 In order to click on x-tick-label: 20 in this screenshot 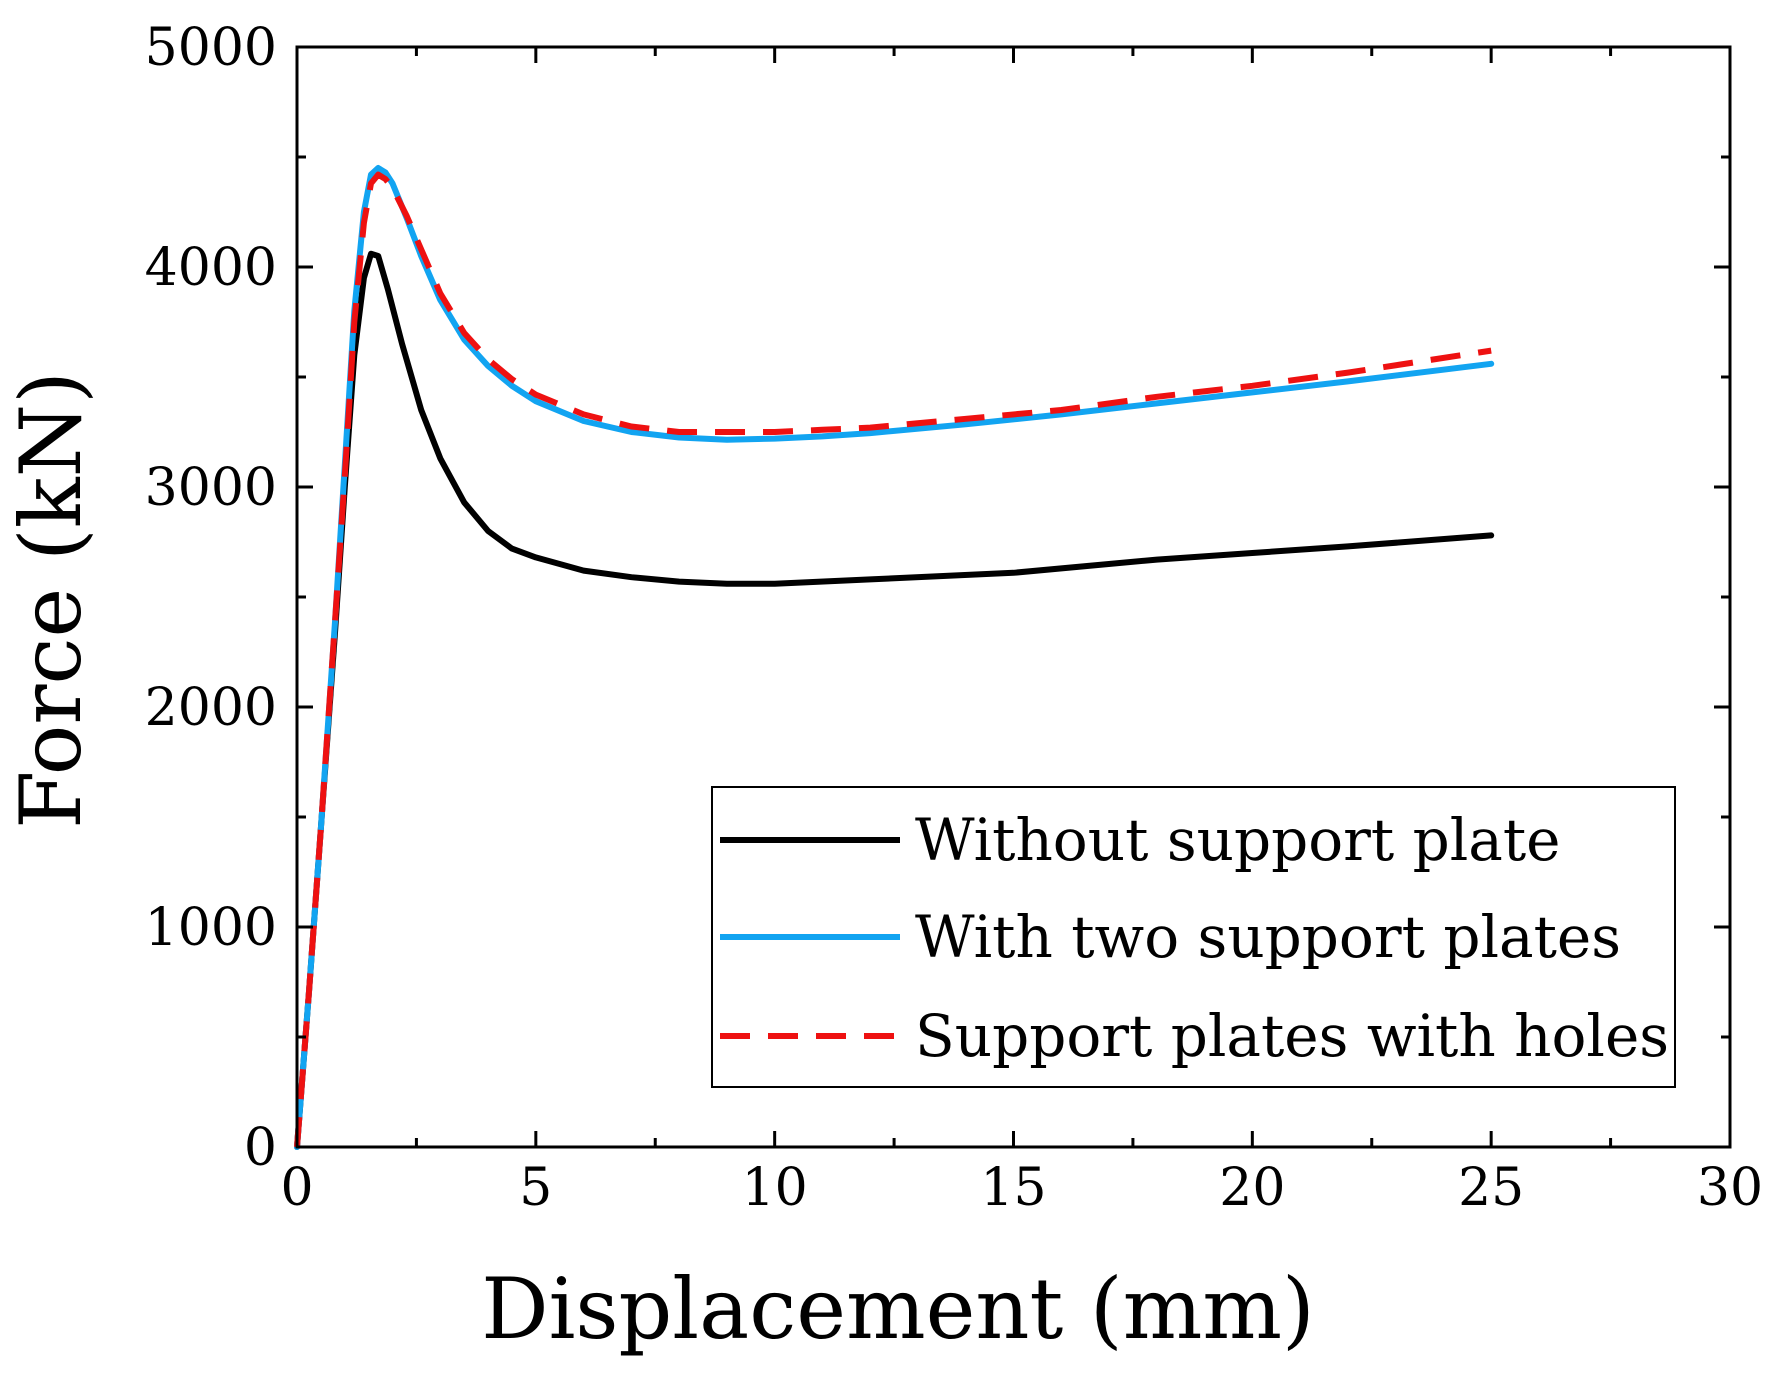, I will do `click(1252, 1188)`.